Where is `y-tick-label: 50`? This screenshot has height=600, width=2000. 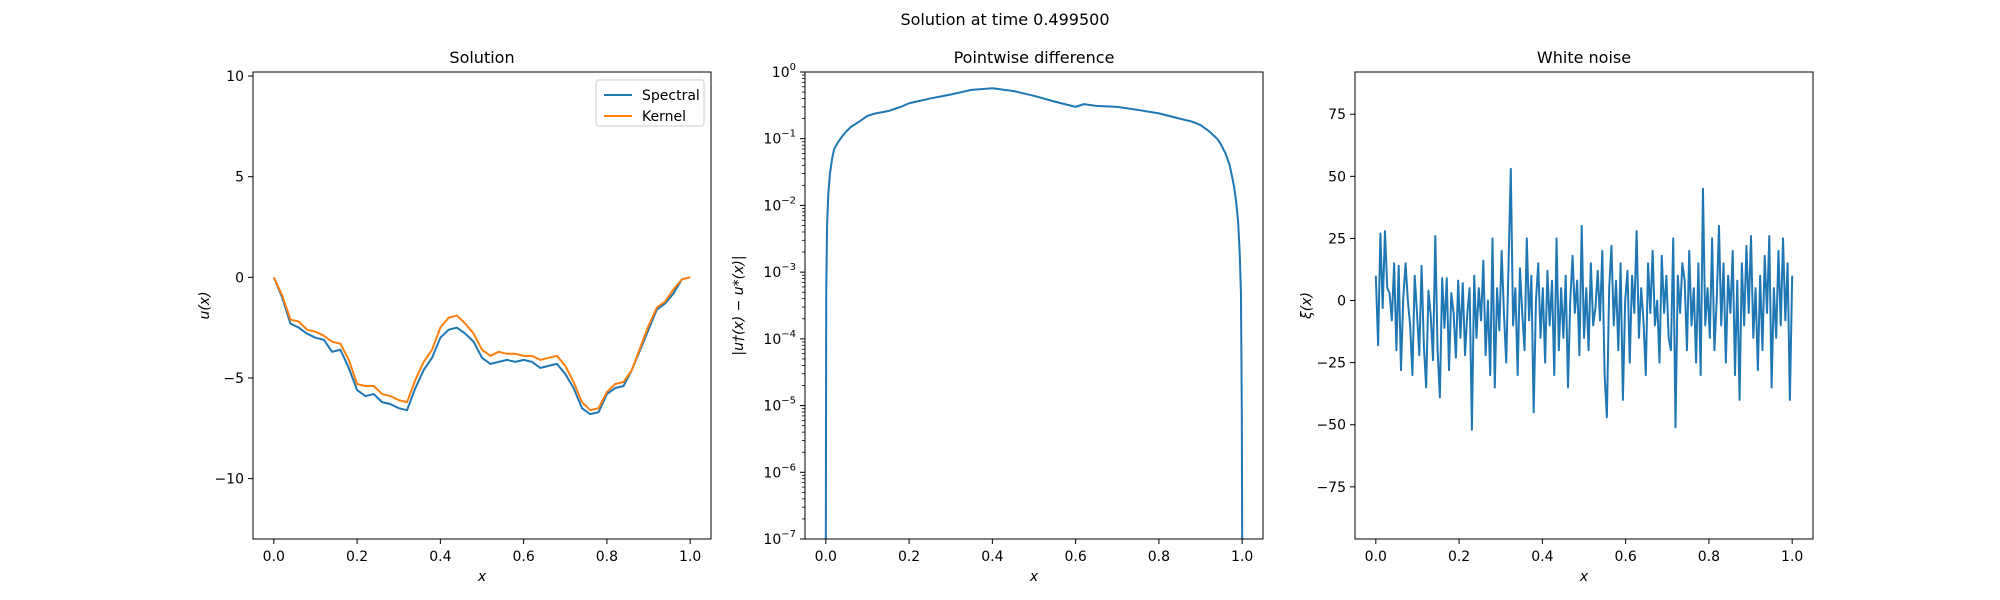 y-tick-label: 50 is located at coordinates (1337, 177).